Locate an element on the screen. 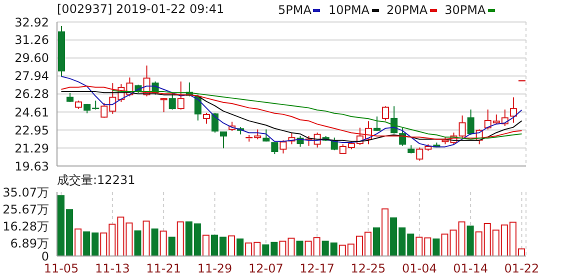  y-tick-label: 26.28 is located at coordinates (31, 94).